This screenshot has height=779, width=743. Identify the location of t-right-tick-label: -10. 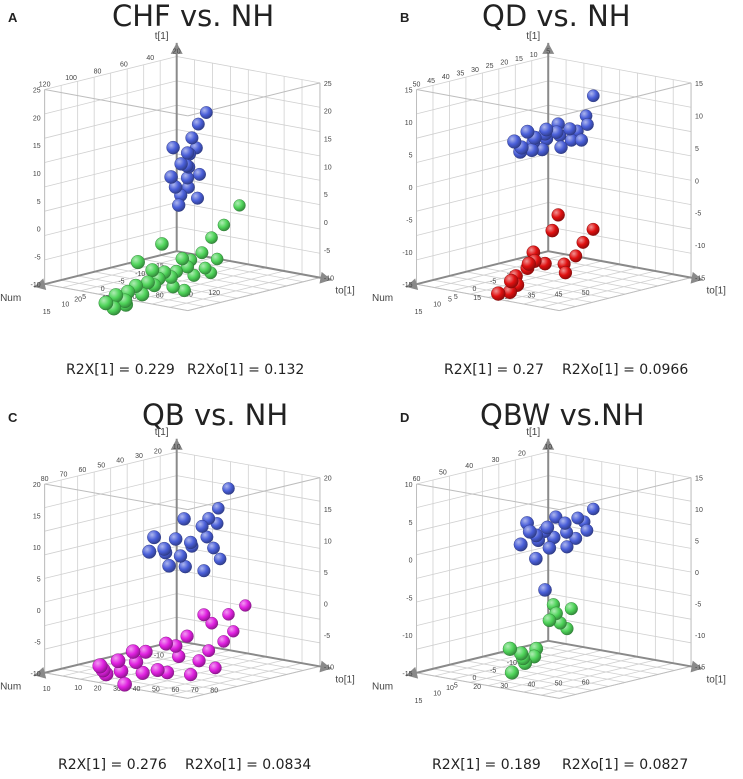
(700, 636).